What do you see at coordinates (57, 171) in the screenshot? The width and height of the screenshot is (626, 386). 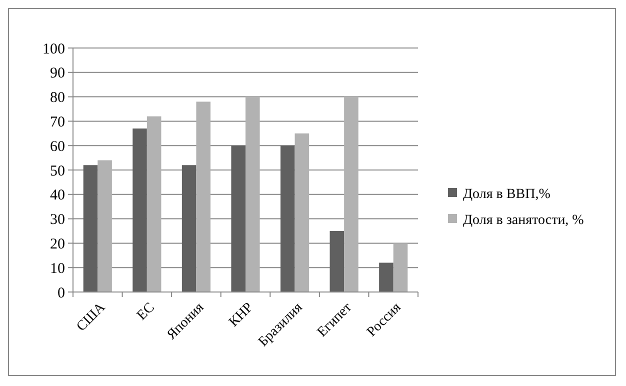 I see `y-tick-label: 50` at bounding box center [57, 171].